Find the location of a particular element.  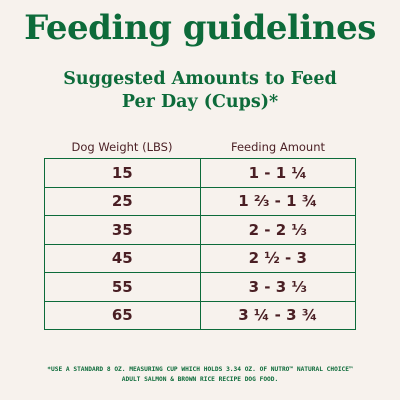

subtitle-line-1: Suggested Amounts to Feed is located at coordinates (200, 79).